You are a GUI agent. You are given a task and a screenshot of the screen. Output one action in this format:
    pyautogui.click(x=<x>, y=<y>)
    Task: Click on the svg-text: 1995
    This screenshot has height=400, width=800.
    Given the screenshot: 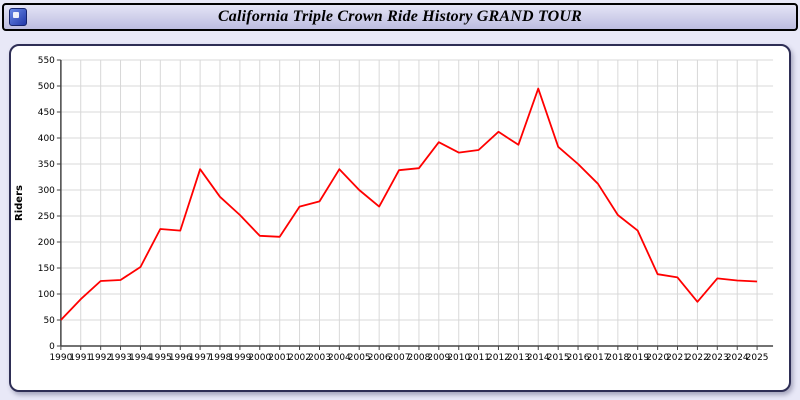 What is the action you would take?
    pyautogui.click(x=160, y=358)
    